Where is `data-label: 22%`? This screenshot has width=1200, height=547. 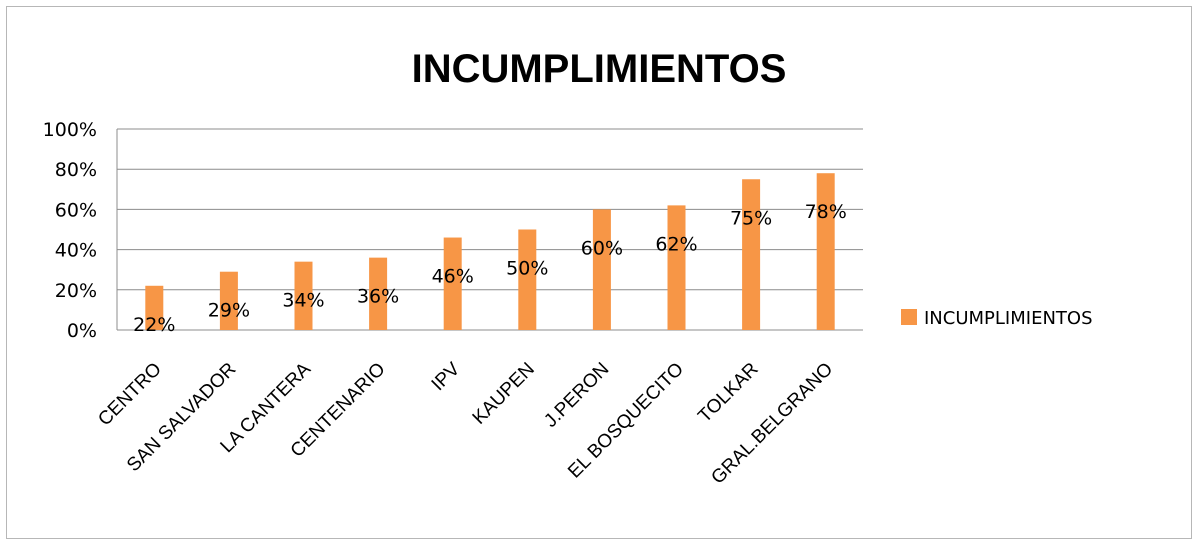
data-label: 22% is located at coordinates (154, 325).